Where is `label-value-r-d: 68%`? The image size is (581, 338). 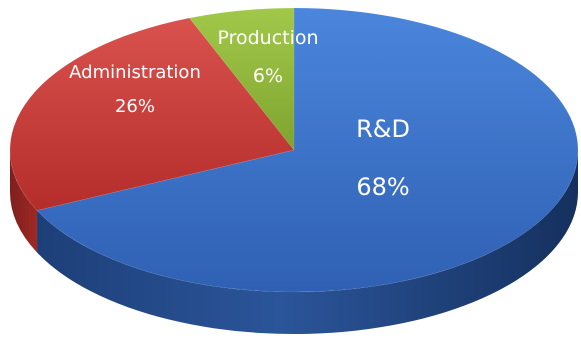 label-value-r-d: 68% is located at coordinates (382, 187).